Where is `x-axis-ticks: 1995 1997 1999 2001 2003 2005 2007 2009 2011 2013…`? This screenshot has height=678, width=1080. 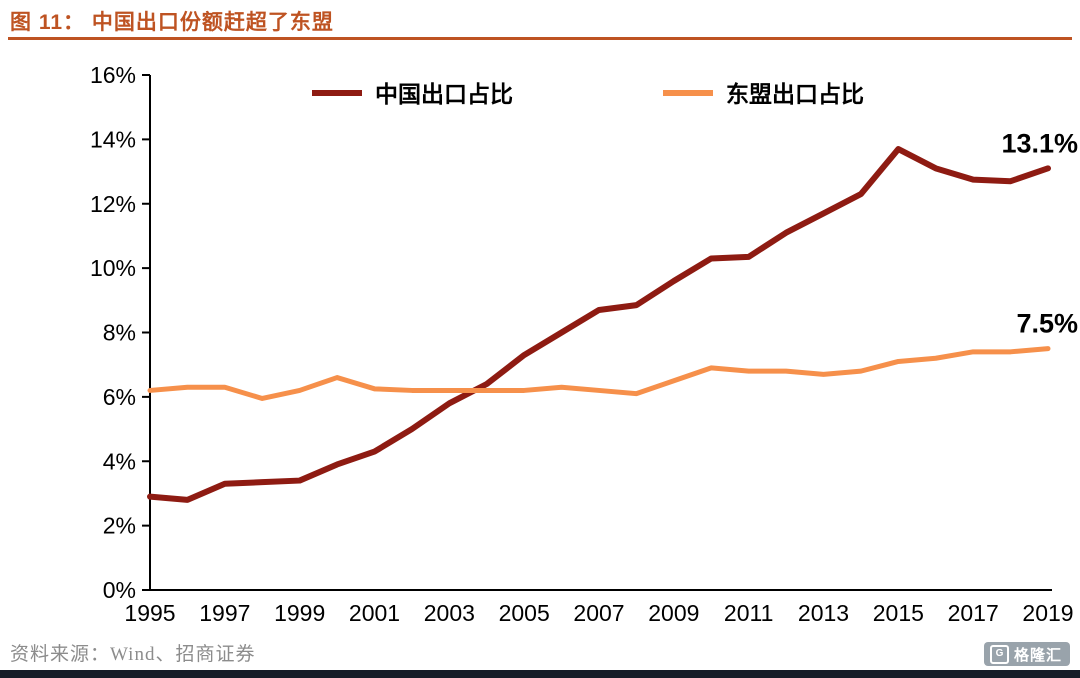 x-axis-ticks: 1995 1997 1999 2001 2003 2005 2007 2009 2011 2013… is located at coordinates (598, 613).